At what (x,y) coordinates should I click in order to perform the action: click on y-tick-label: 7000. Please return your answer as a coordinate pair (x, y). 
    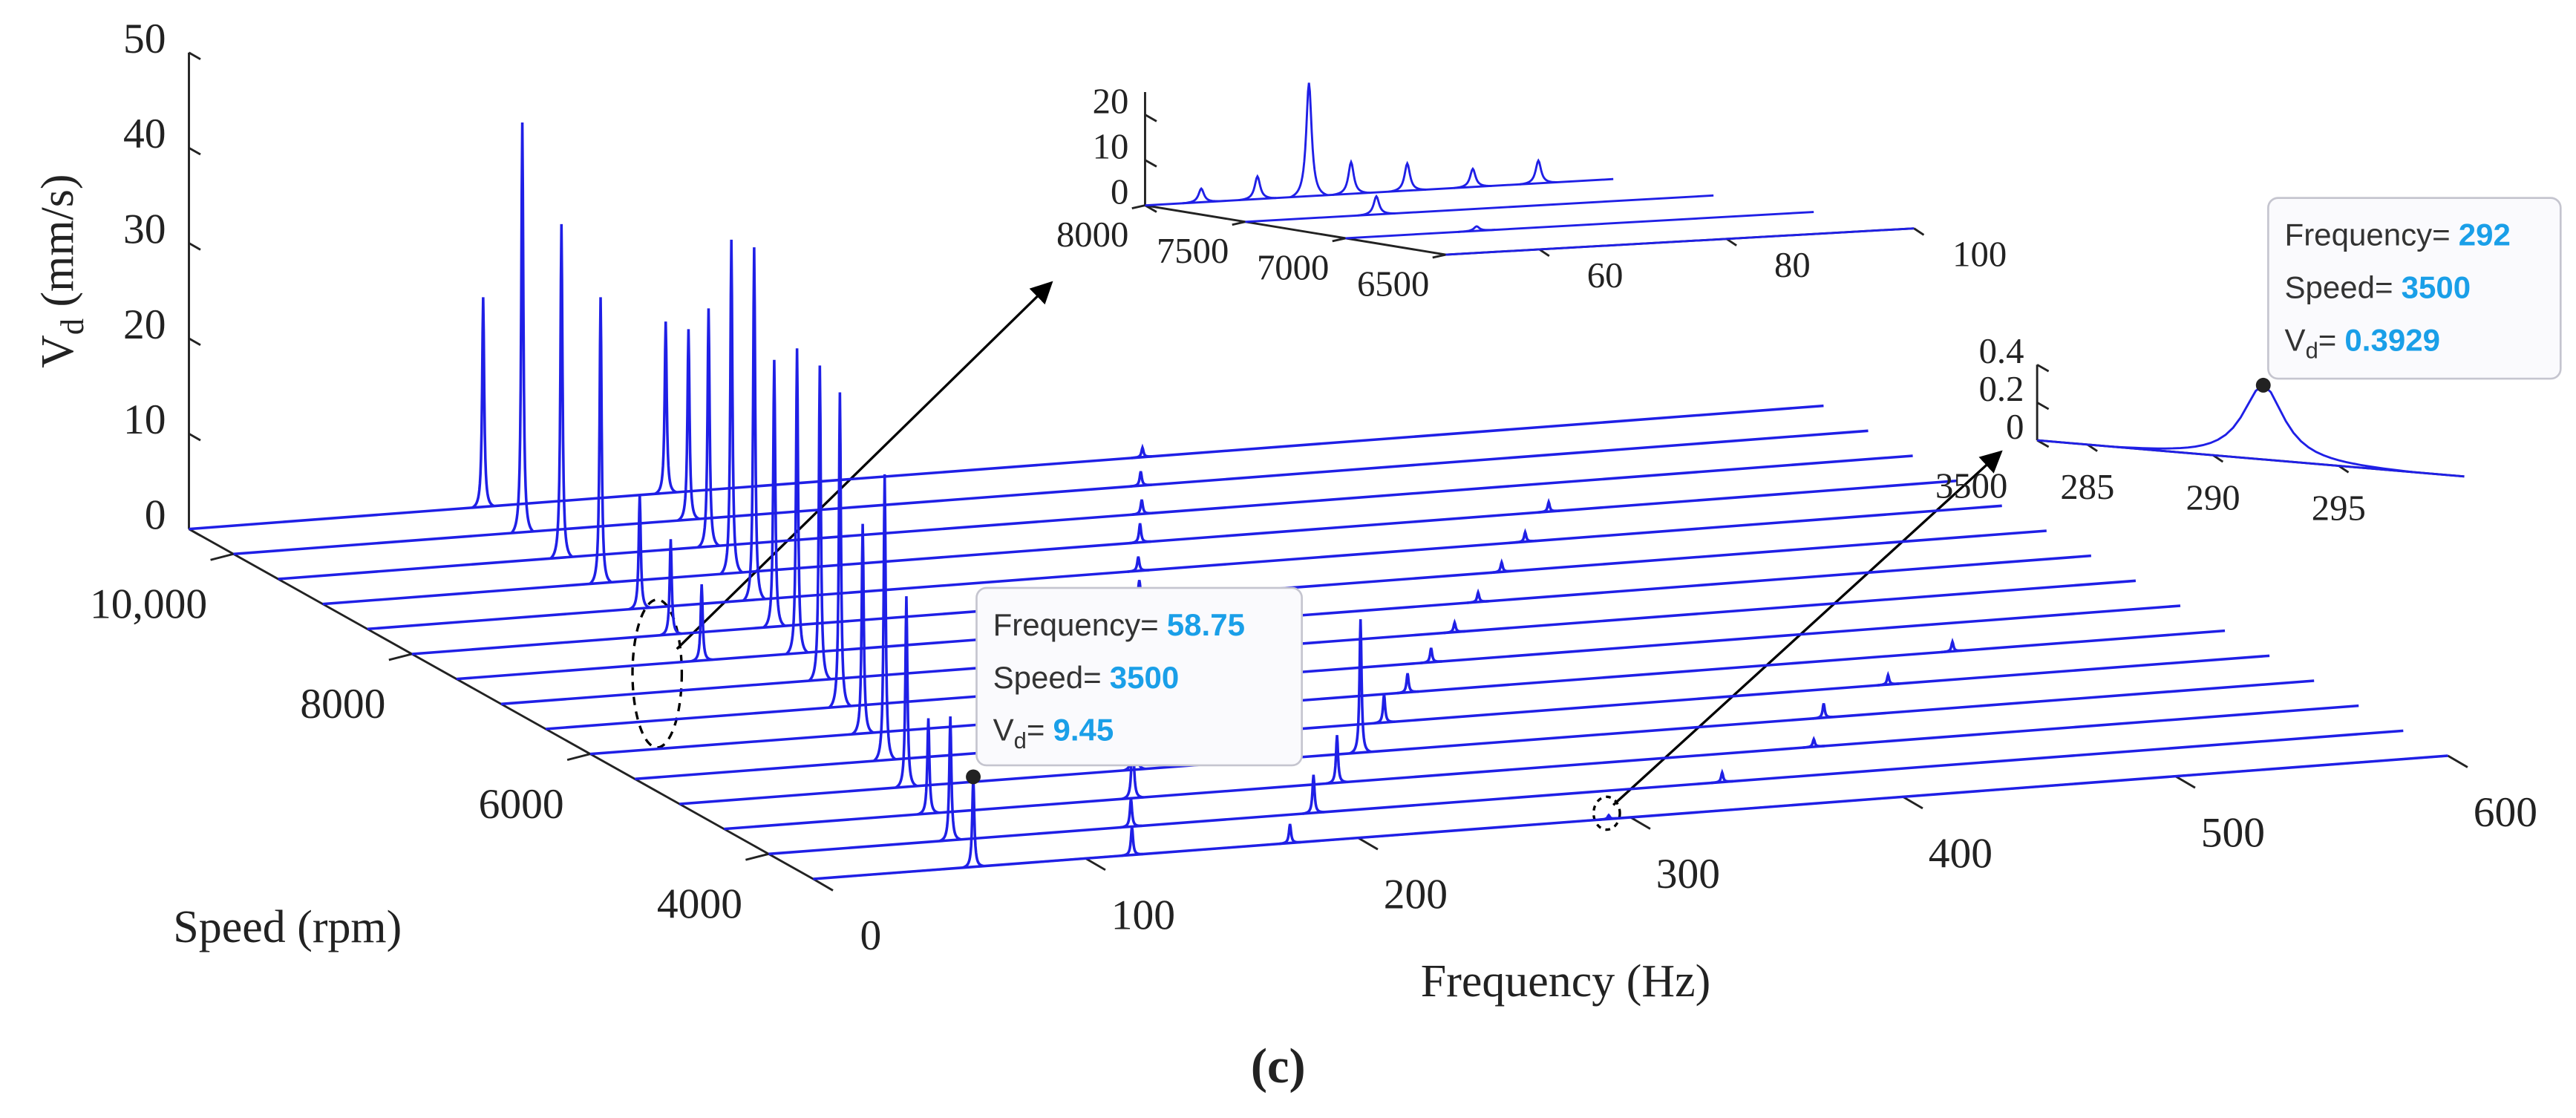
    Looking at the image, I should click on (1293, 267).